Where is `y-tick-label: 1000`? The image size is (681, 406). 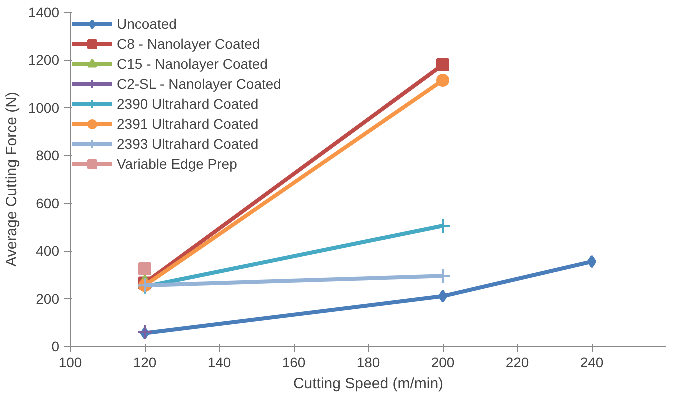
y-tick-label: 1000 is located at coordinates (44, 108).